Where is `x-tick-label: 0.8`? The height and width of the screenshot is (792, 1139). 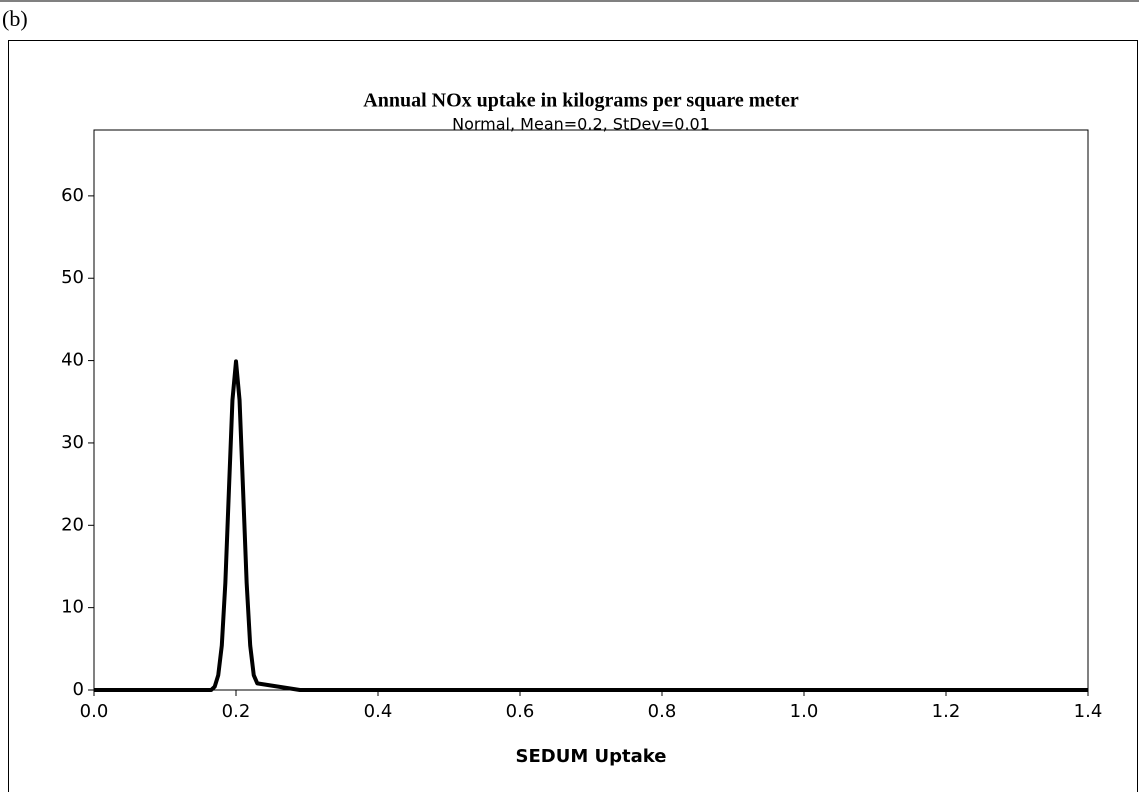
x-tick-label: 0.8 is located at coordinates (662, 711).